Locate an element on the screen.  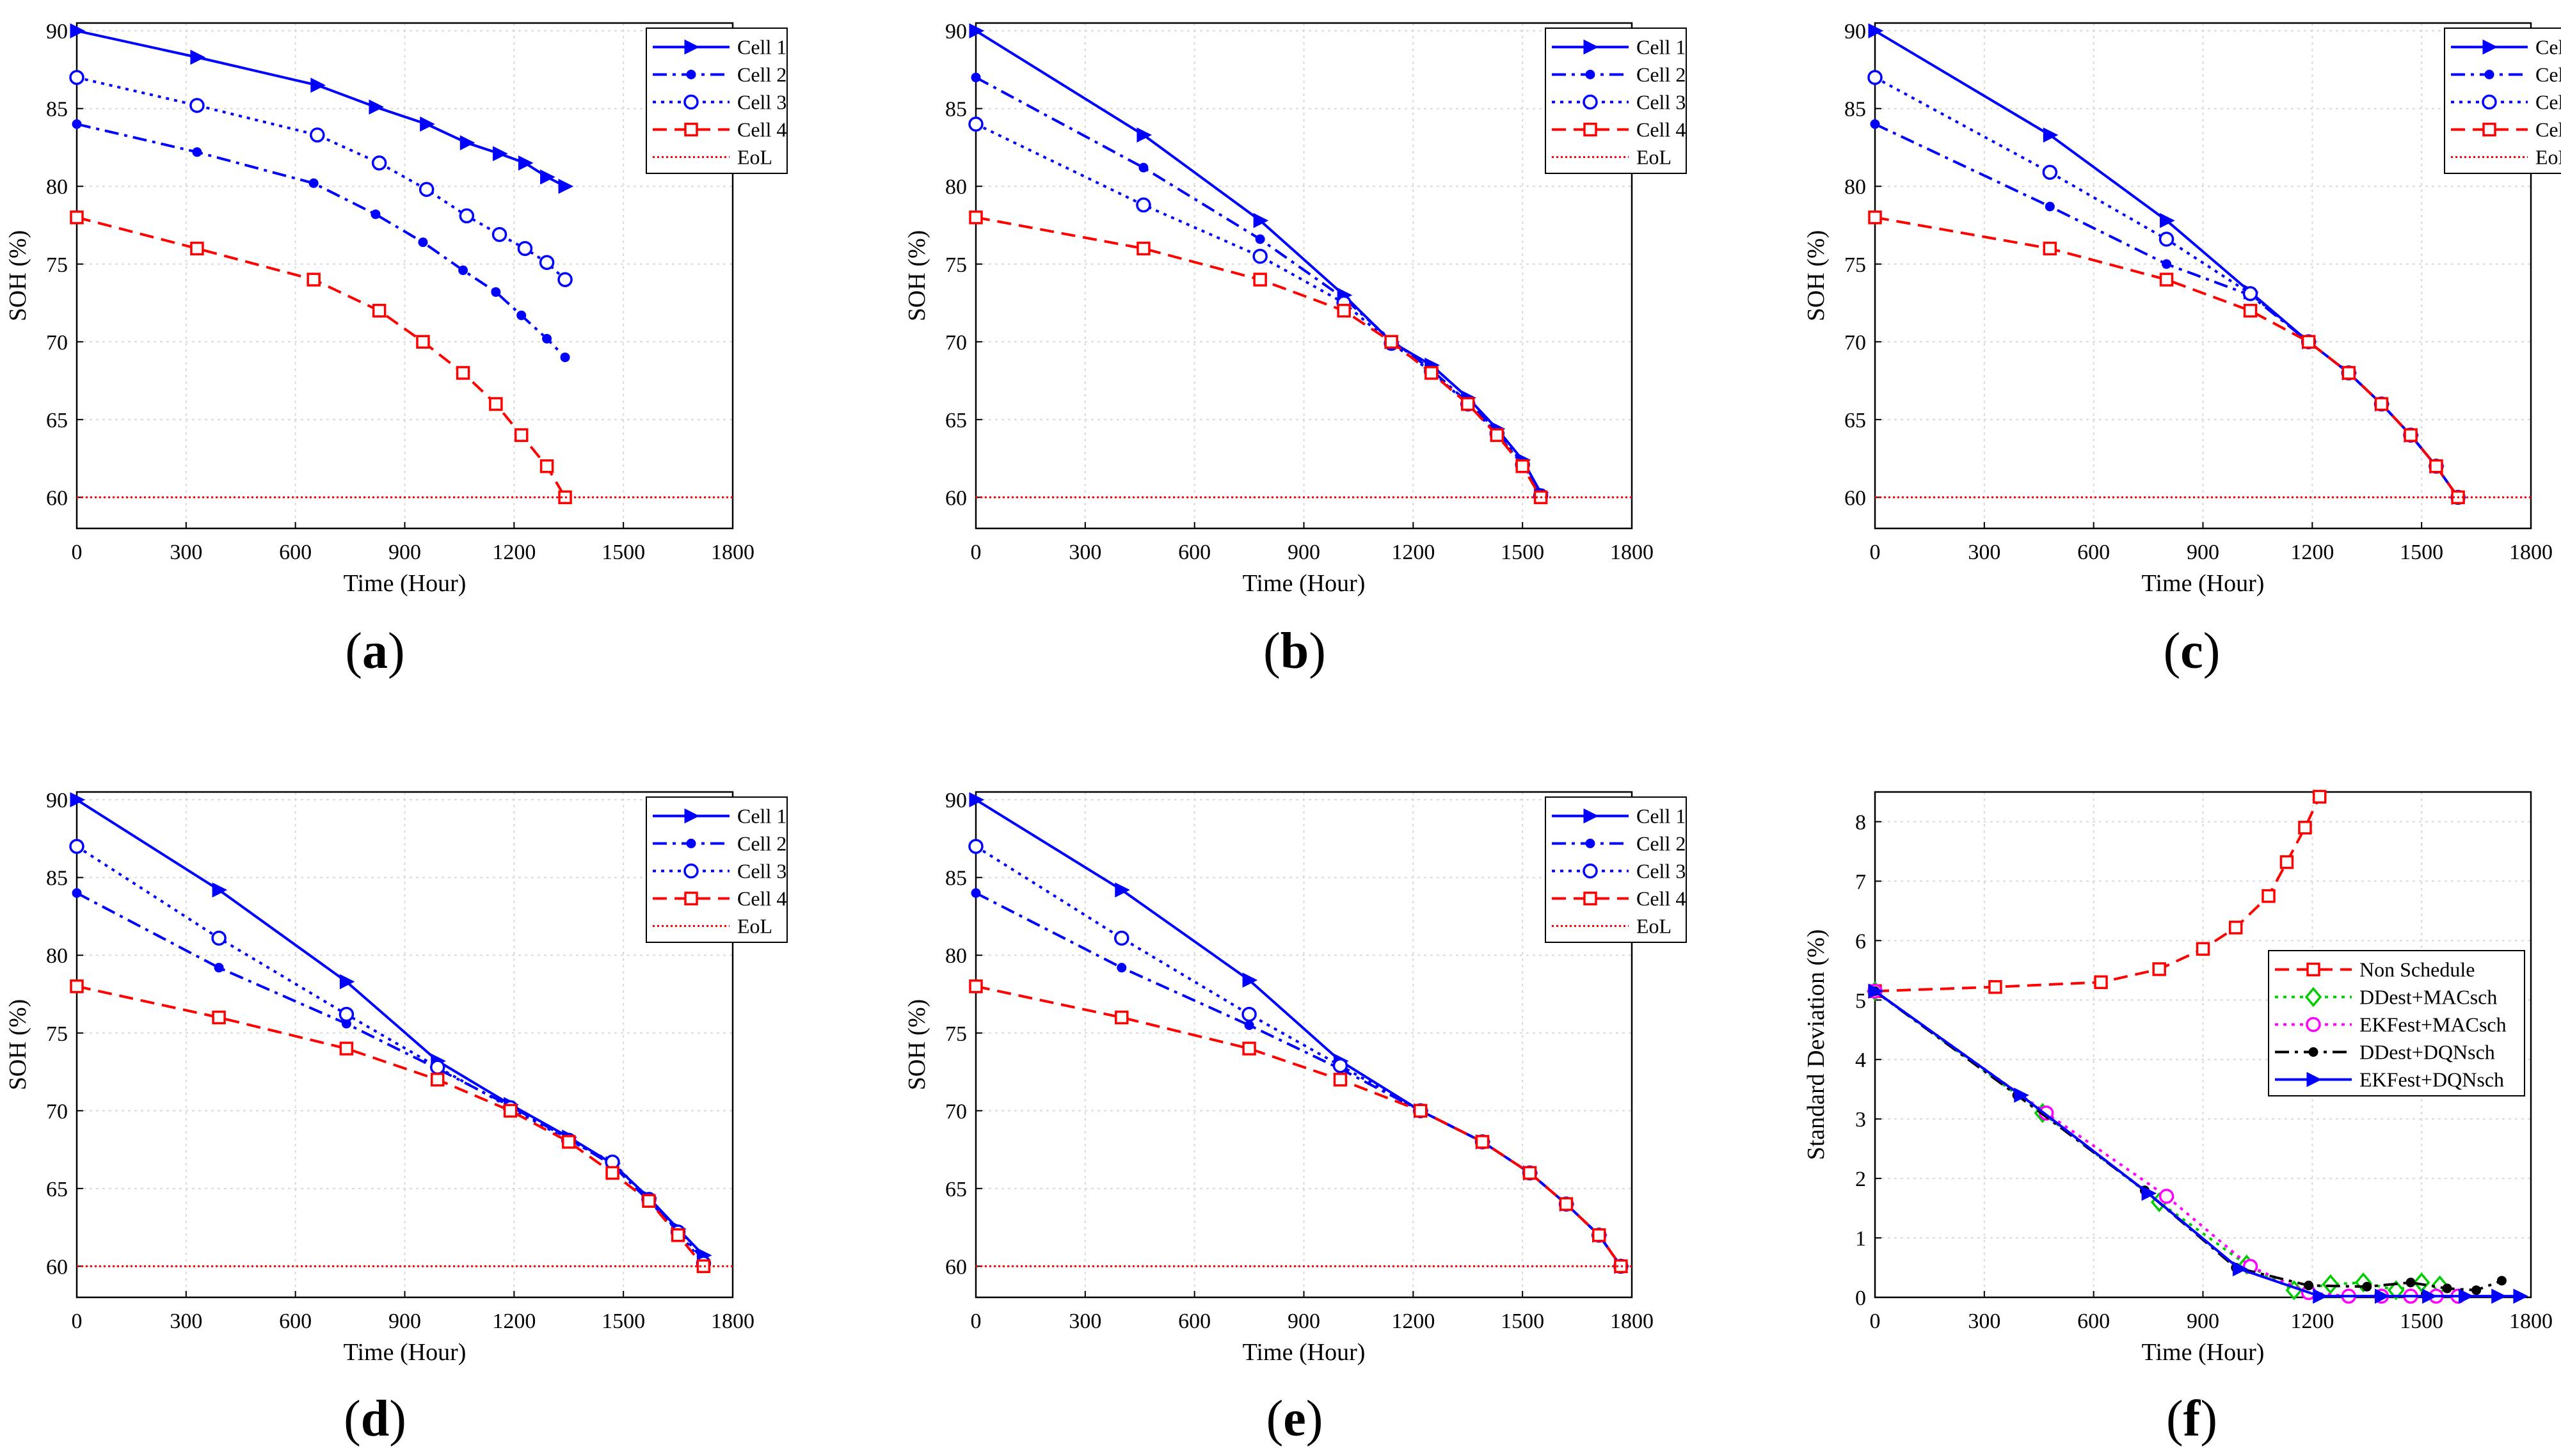
x-tick-label: 1800 is located at coordinates (1632, 1321).